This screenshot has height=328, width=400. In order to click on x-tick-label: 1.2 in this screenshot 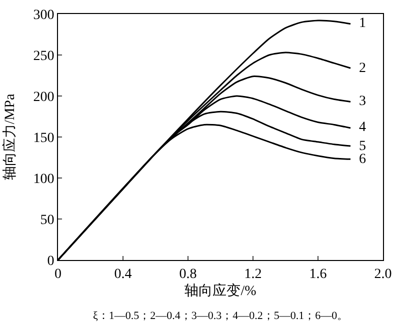, I will do `click(253, 274)`.